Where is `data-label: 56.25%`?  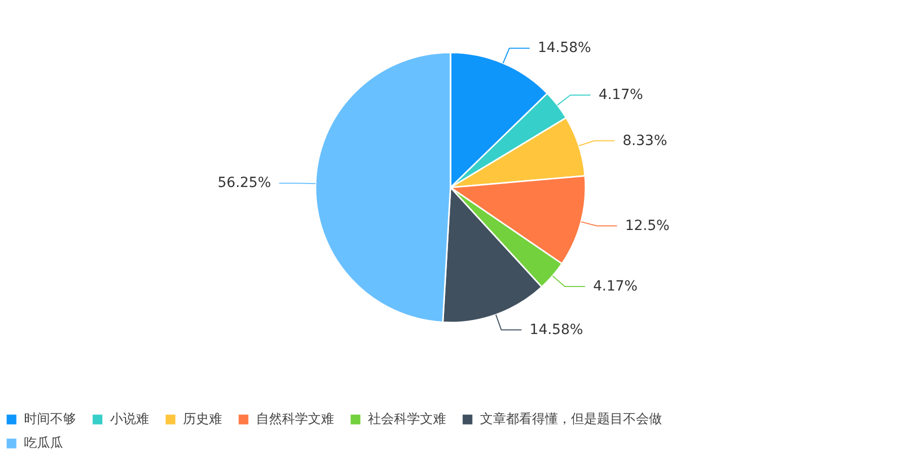 data-label: 56.25% is located at coordinates (245, 183).